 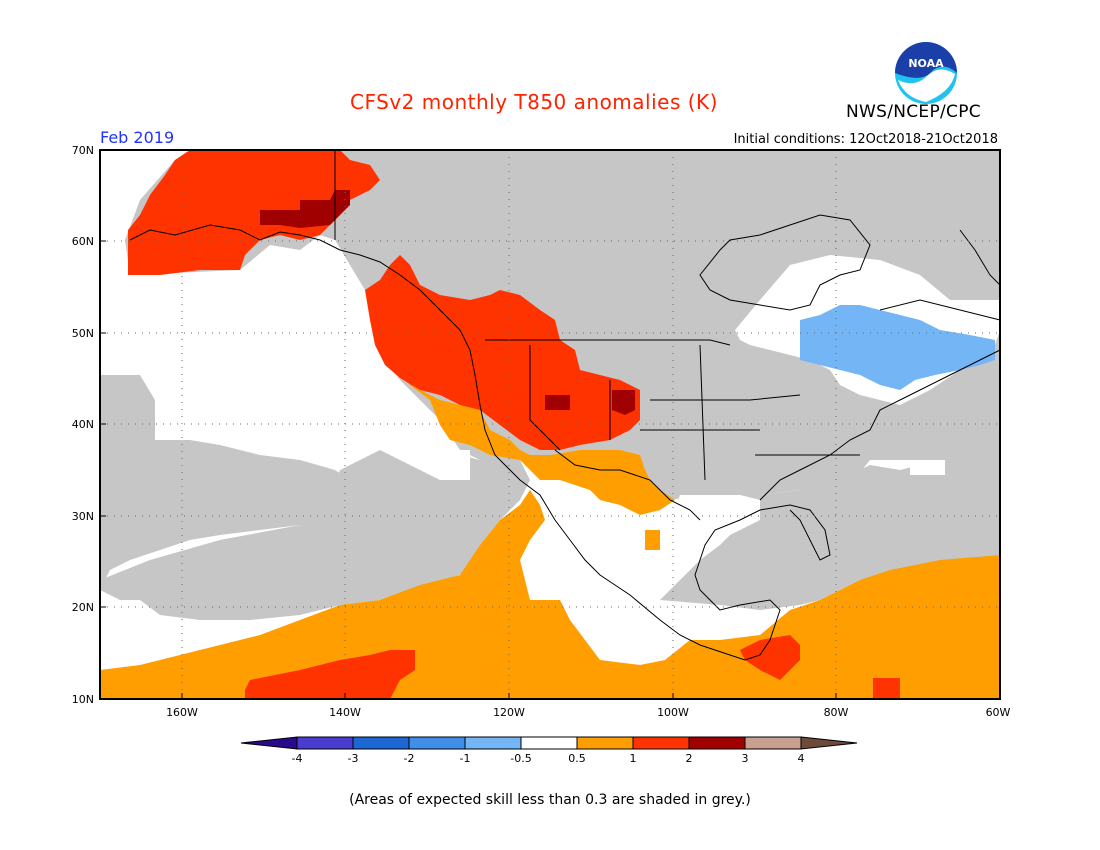 What do you see at coordinates (520, 758) in the screenshot?
I see `colorbar-label: -0.5` at bounding box center [520, 758].